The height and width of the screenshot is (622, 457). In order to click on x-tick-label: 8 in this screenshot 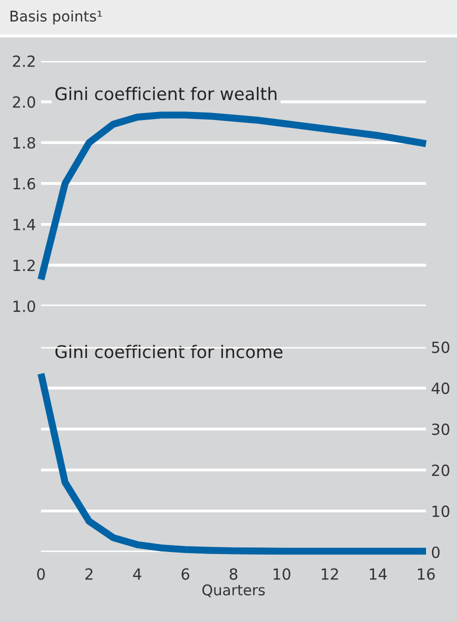, I will do `click(234, 574)`.